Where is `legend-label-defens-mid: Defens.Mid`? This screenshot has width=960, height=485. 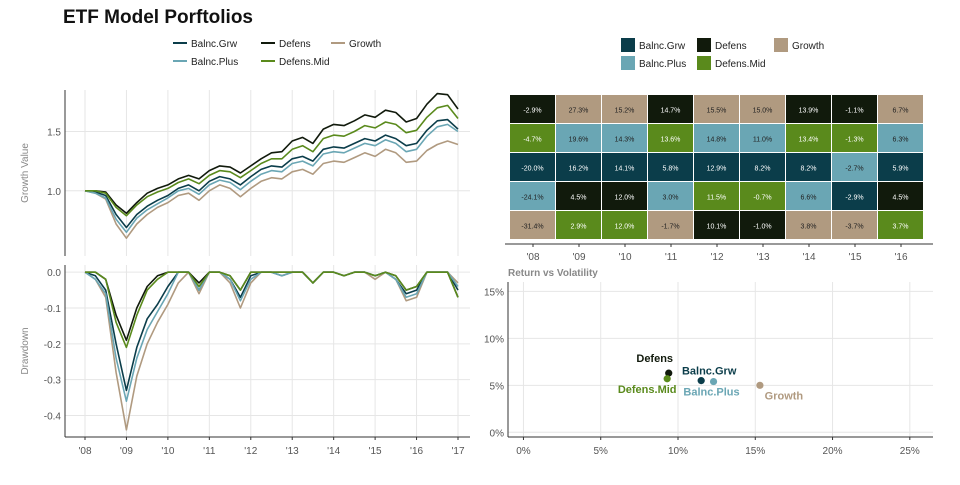 legend-label-defens-mid: Defens.Mid is located at coordinates (740, 64).